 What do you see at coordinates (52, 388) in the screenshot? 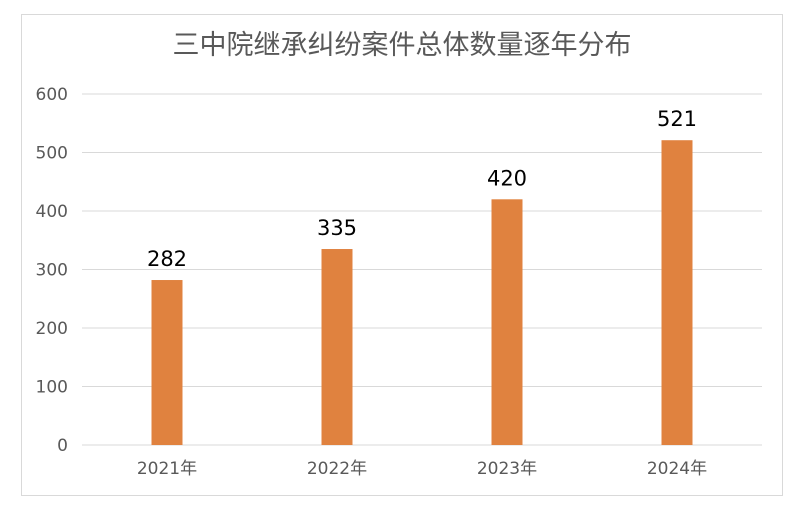
I see `y-tick-label: 100` at bounding box center [52, 388].